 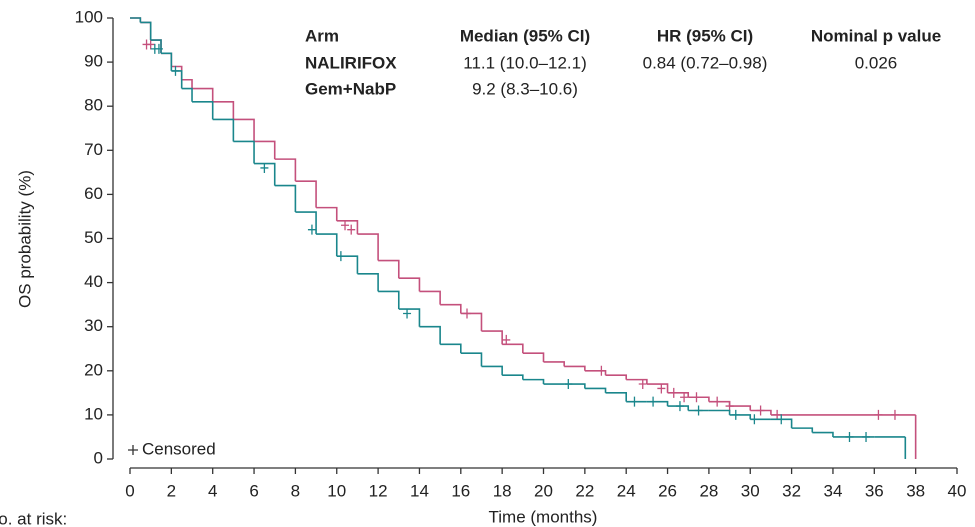 I want to click on x-tick-label: 36, so click(x=874, y=490).